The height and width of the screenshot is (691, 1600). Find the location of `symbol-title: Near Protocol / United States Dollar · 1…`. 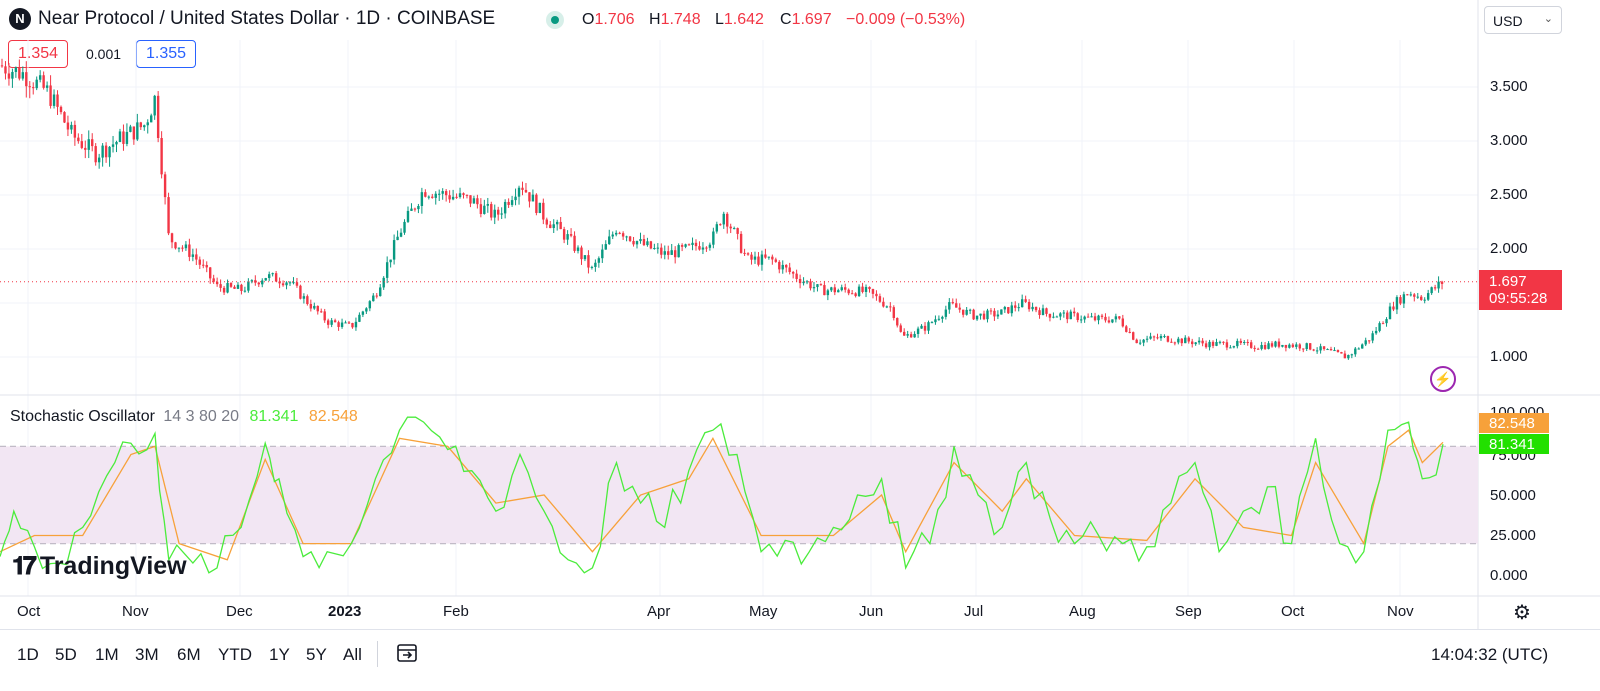

symbol-title: Near Protocol / United States Dollar · 1… is located at coordinates (267, 18).